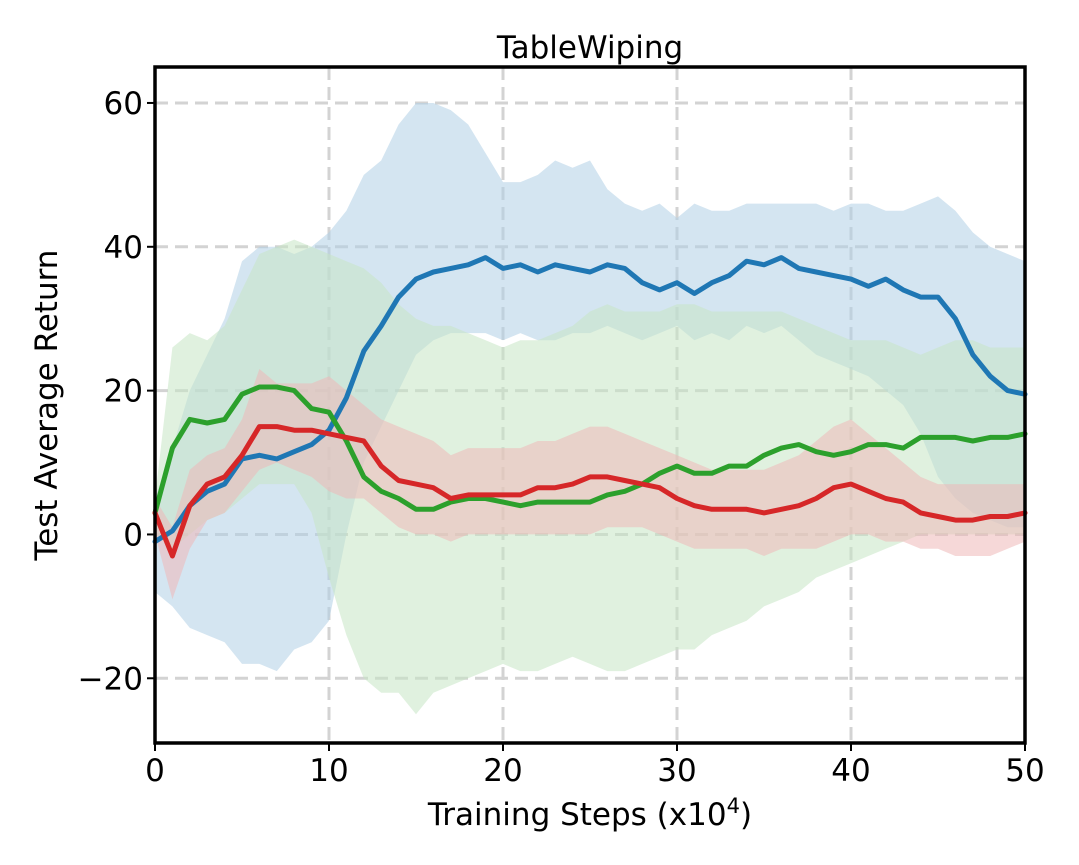  Describe the element at coordinates (133, 535) in the screenshot. I see `y-tick-label: 0` at that location.